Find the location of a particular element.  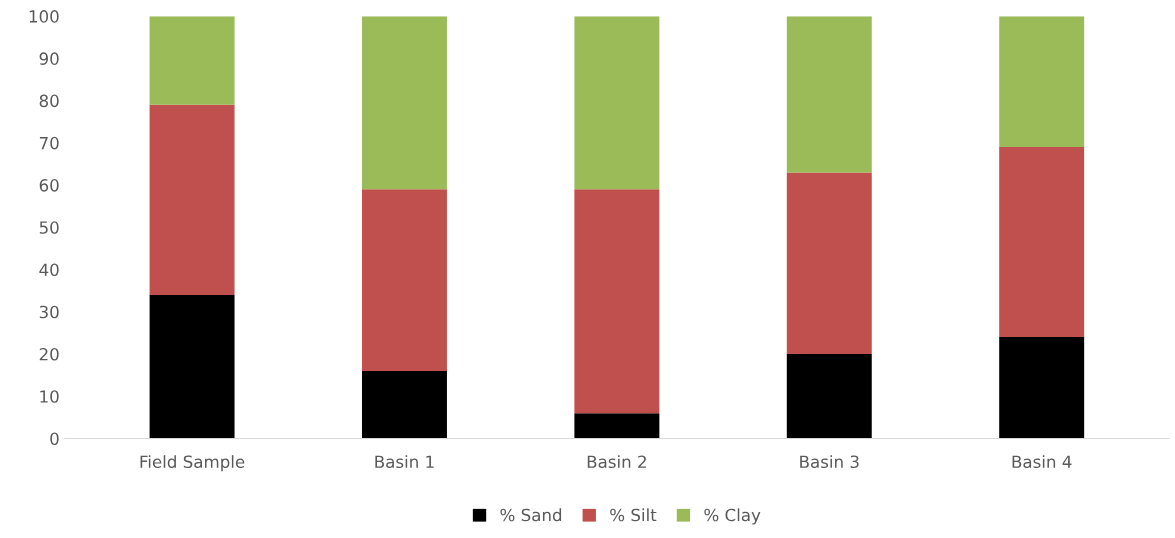

y-tick-label: 100 is located at coordinates (44, 16).